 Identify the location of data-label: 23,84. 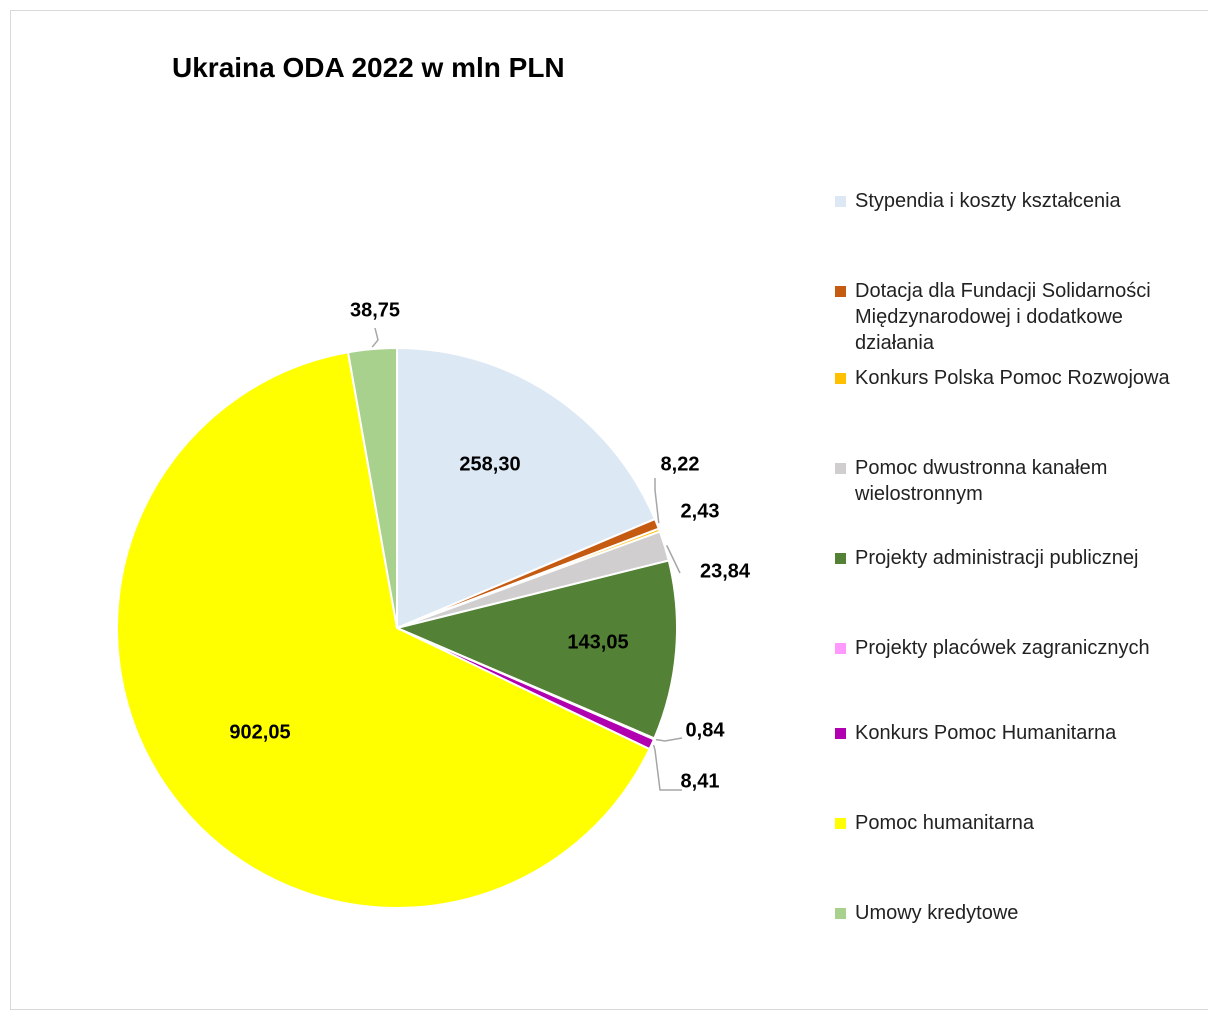
(725, 571).